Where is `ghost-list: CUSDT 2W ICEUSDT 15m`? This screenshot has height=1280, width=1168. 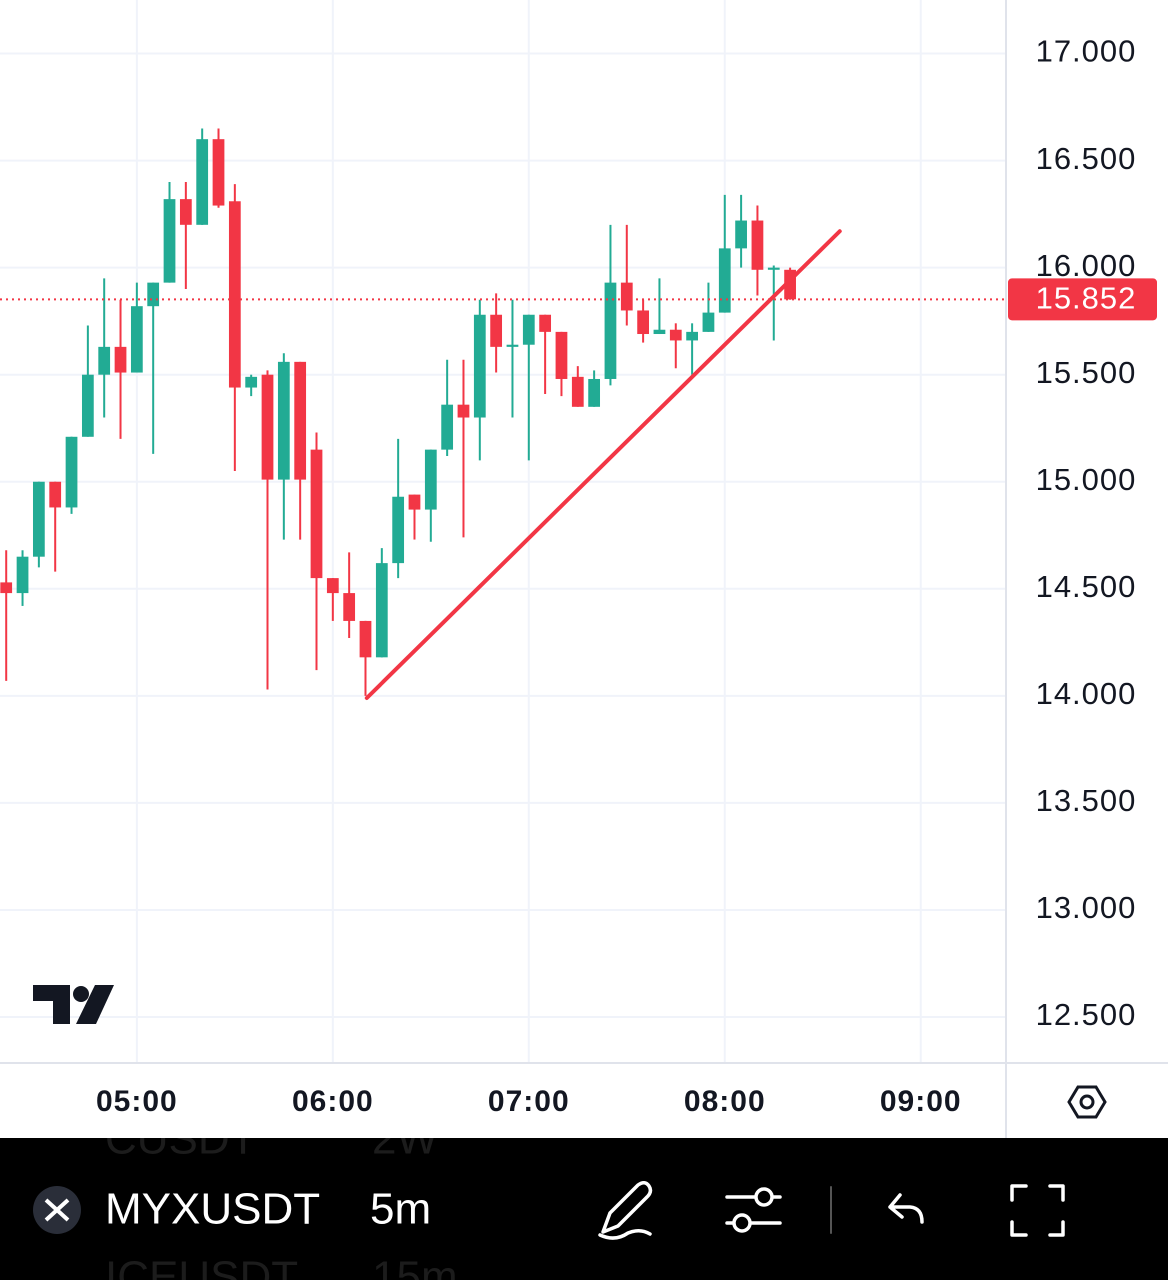
ghost-list: CUSDT 2W ICEUSDT 15m is located at coordinates (281, 1197).